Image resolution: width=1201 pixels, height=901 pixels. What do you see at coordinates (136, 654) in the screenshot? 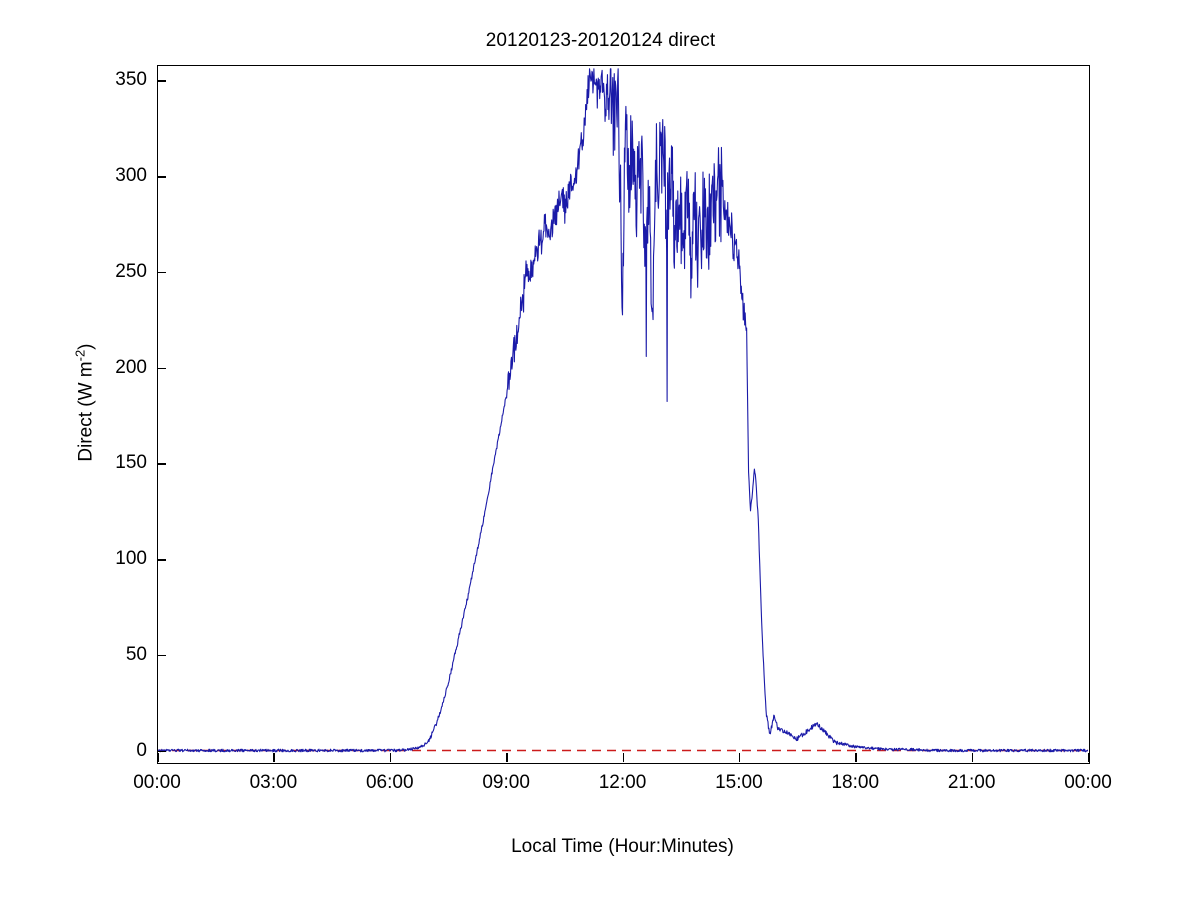
I see `y-tick-label: 50` at bounding box center [136, 654].